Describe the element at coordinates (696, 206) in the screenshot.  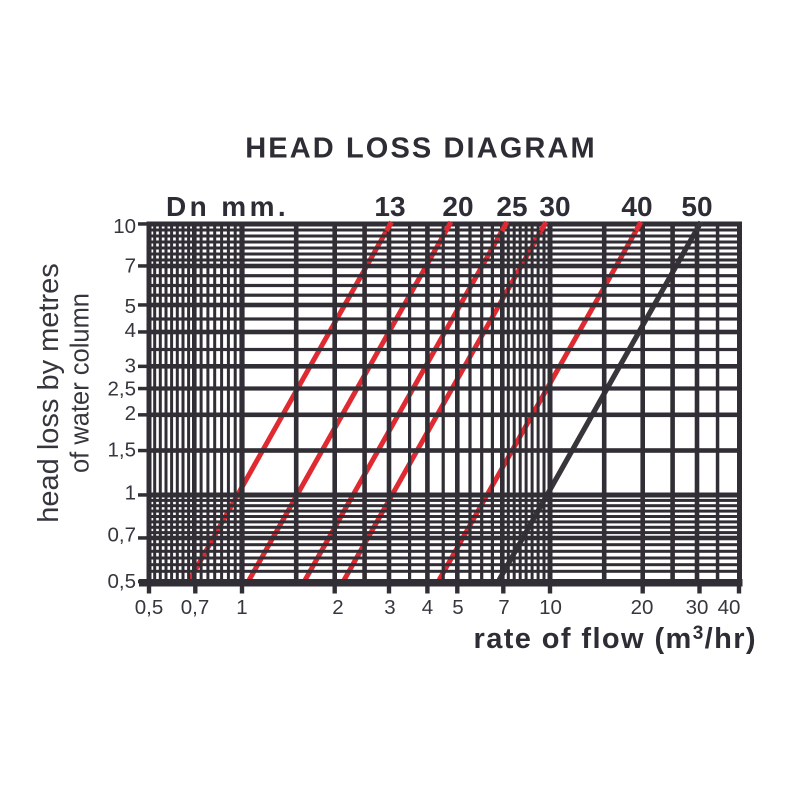
I see `svg-text: 50` at that location.